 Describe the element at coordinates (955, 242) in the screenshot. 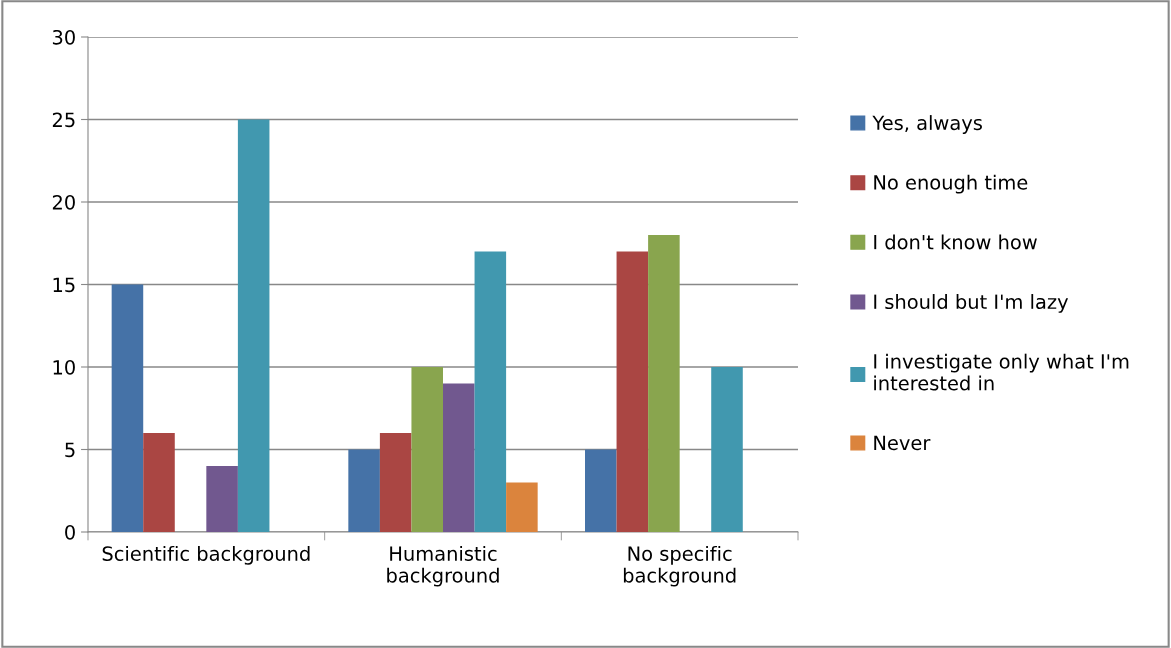

I see `legend-label: I don't know how` at that location.